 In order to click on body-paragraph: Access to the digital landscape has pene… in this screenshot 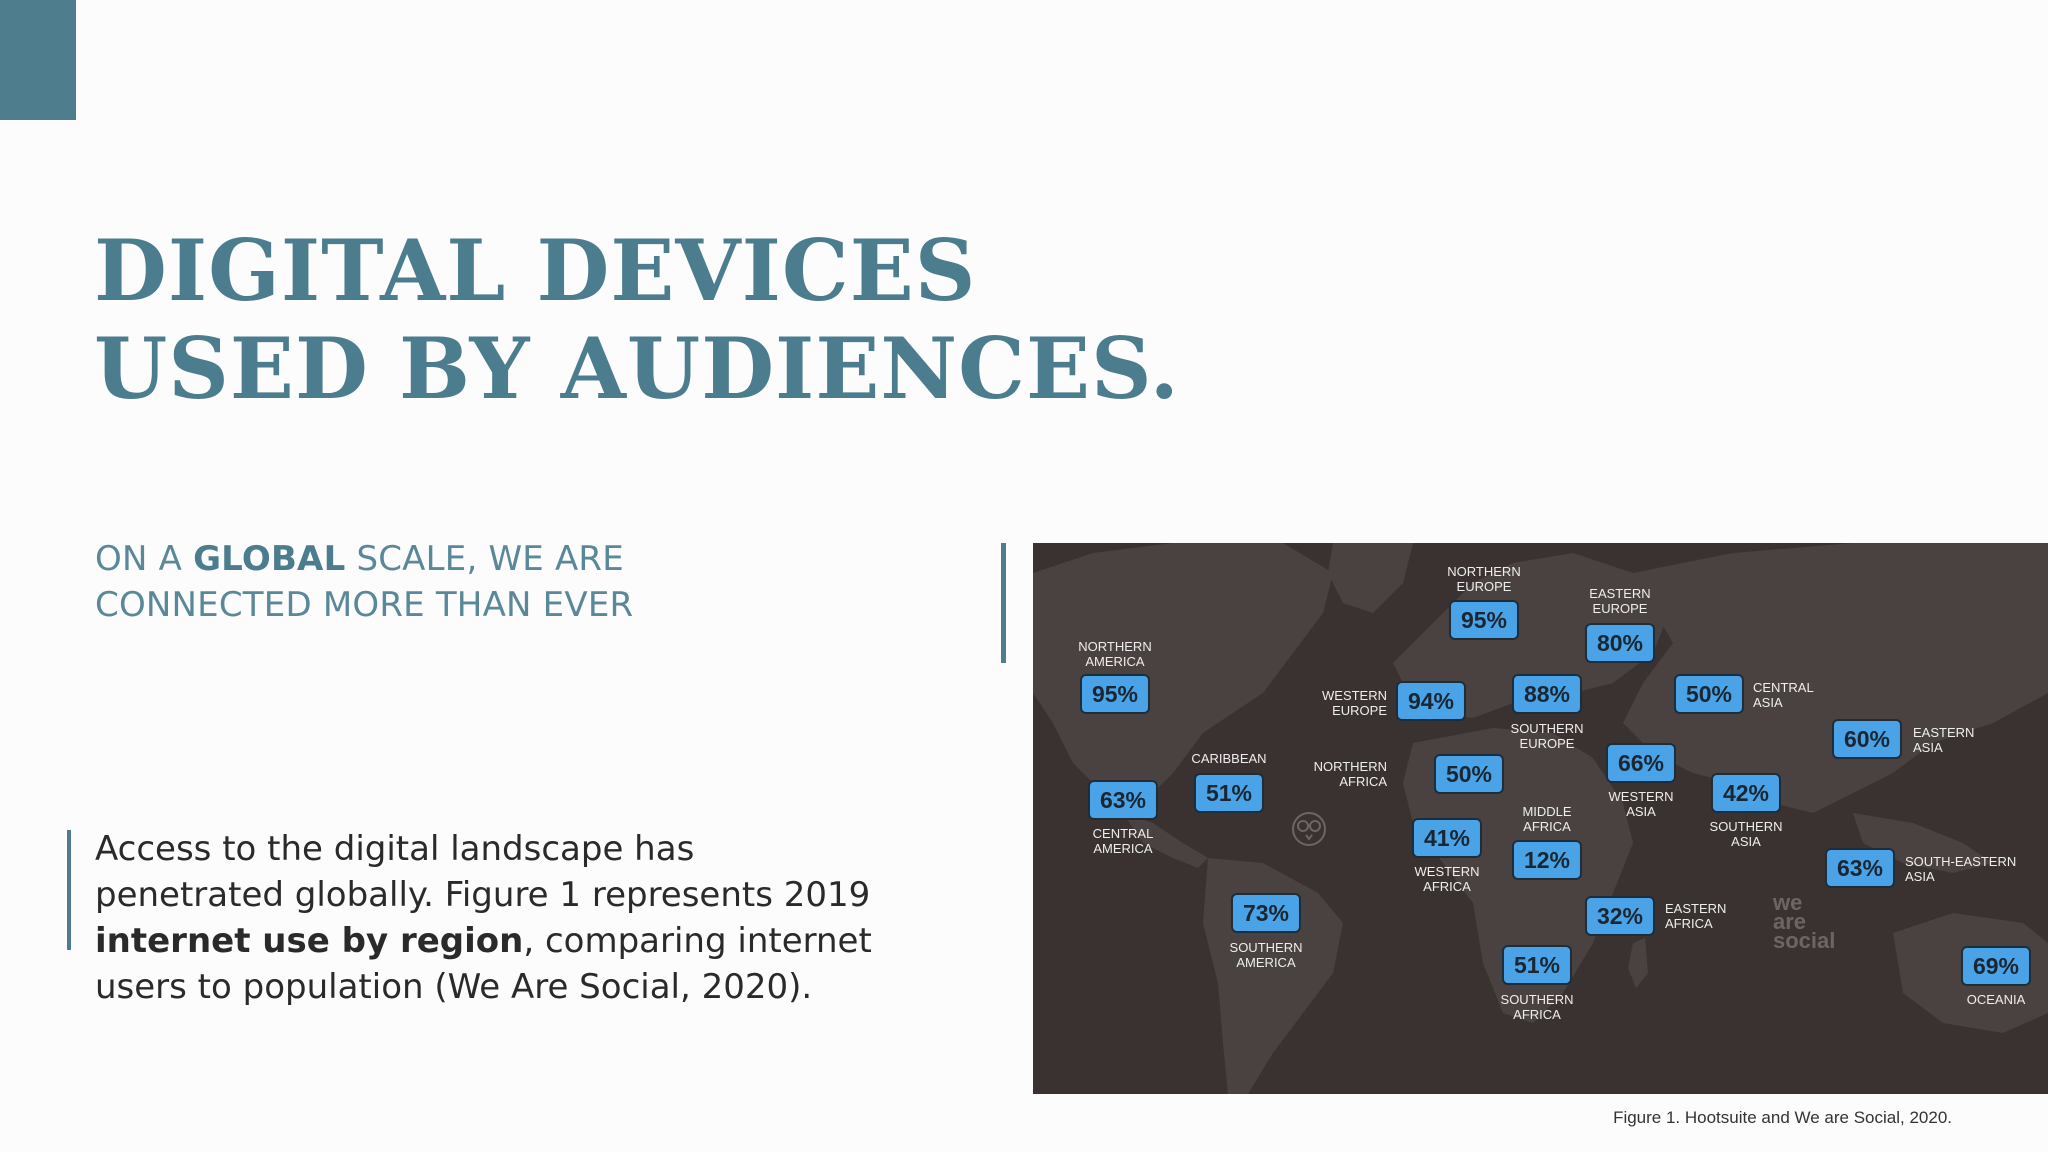, I will do `click(483, 918)`.